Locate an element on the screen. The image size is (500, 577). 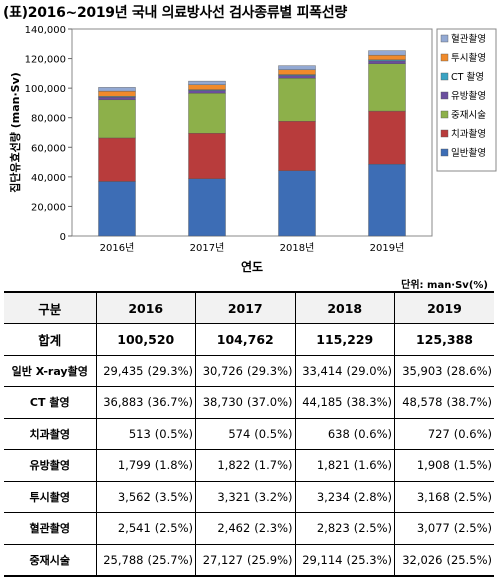
cell-value: 3,168 is located at coordinates (433, 496).